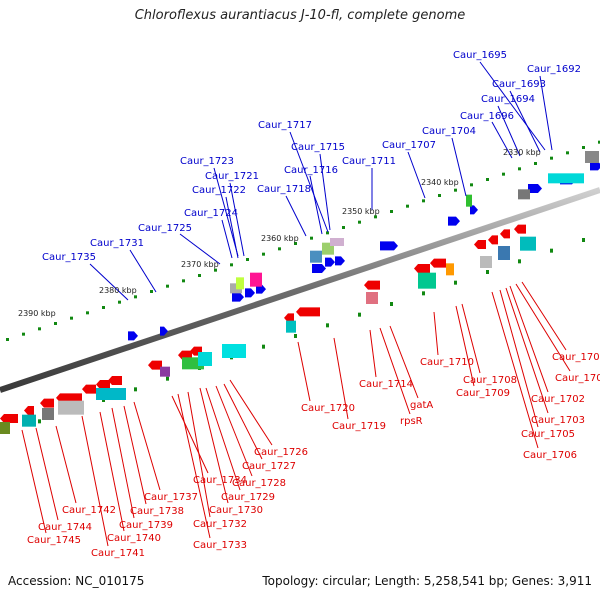 The image size is (600, 600). Describe the element at coordinates (487, 116) in the screenshot. I see `gene-label: Caur_1696` at that location.